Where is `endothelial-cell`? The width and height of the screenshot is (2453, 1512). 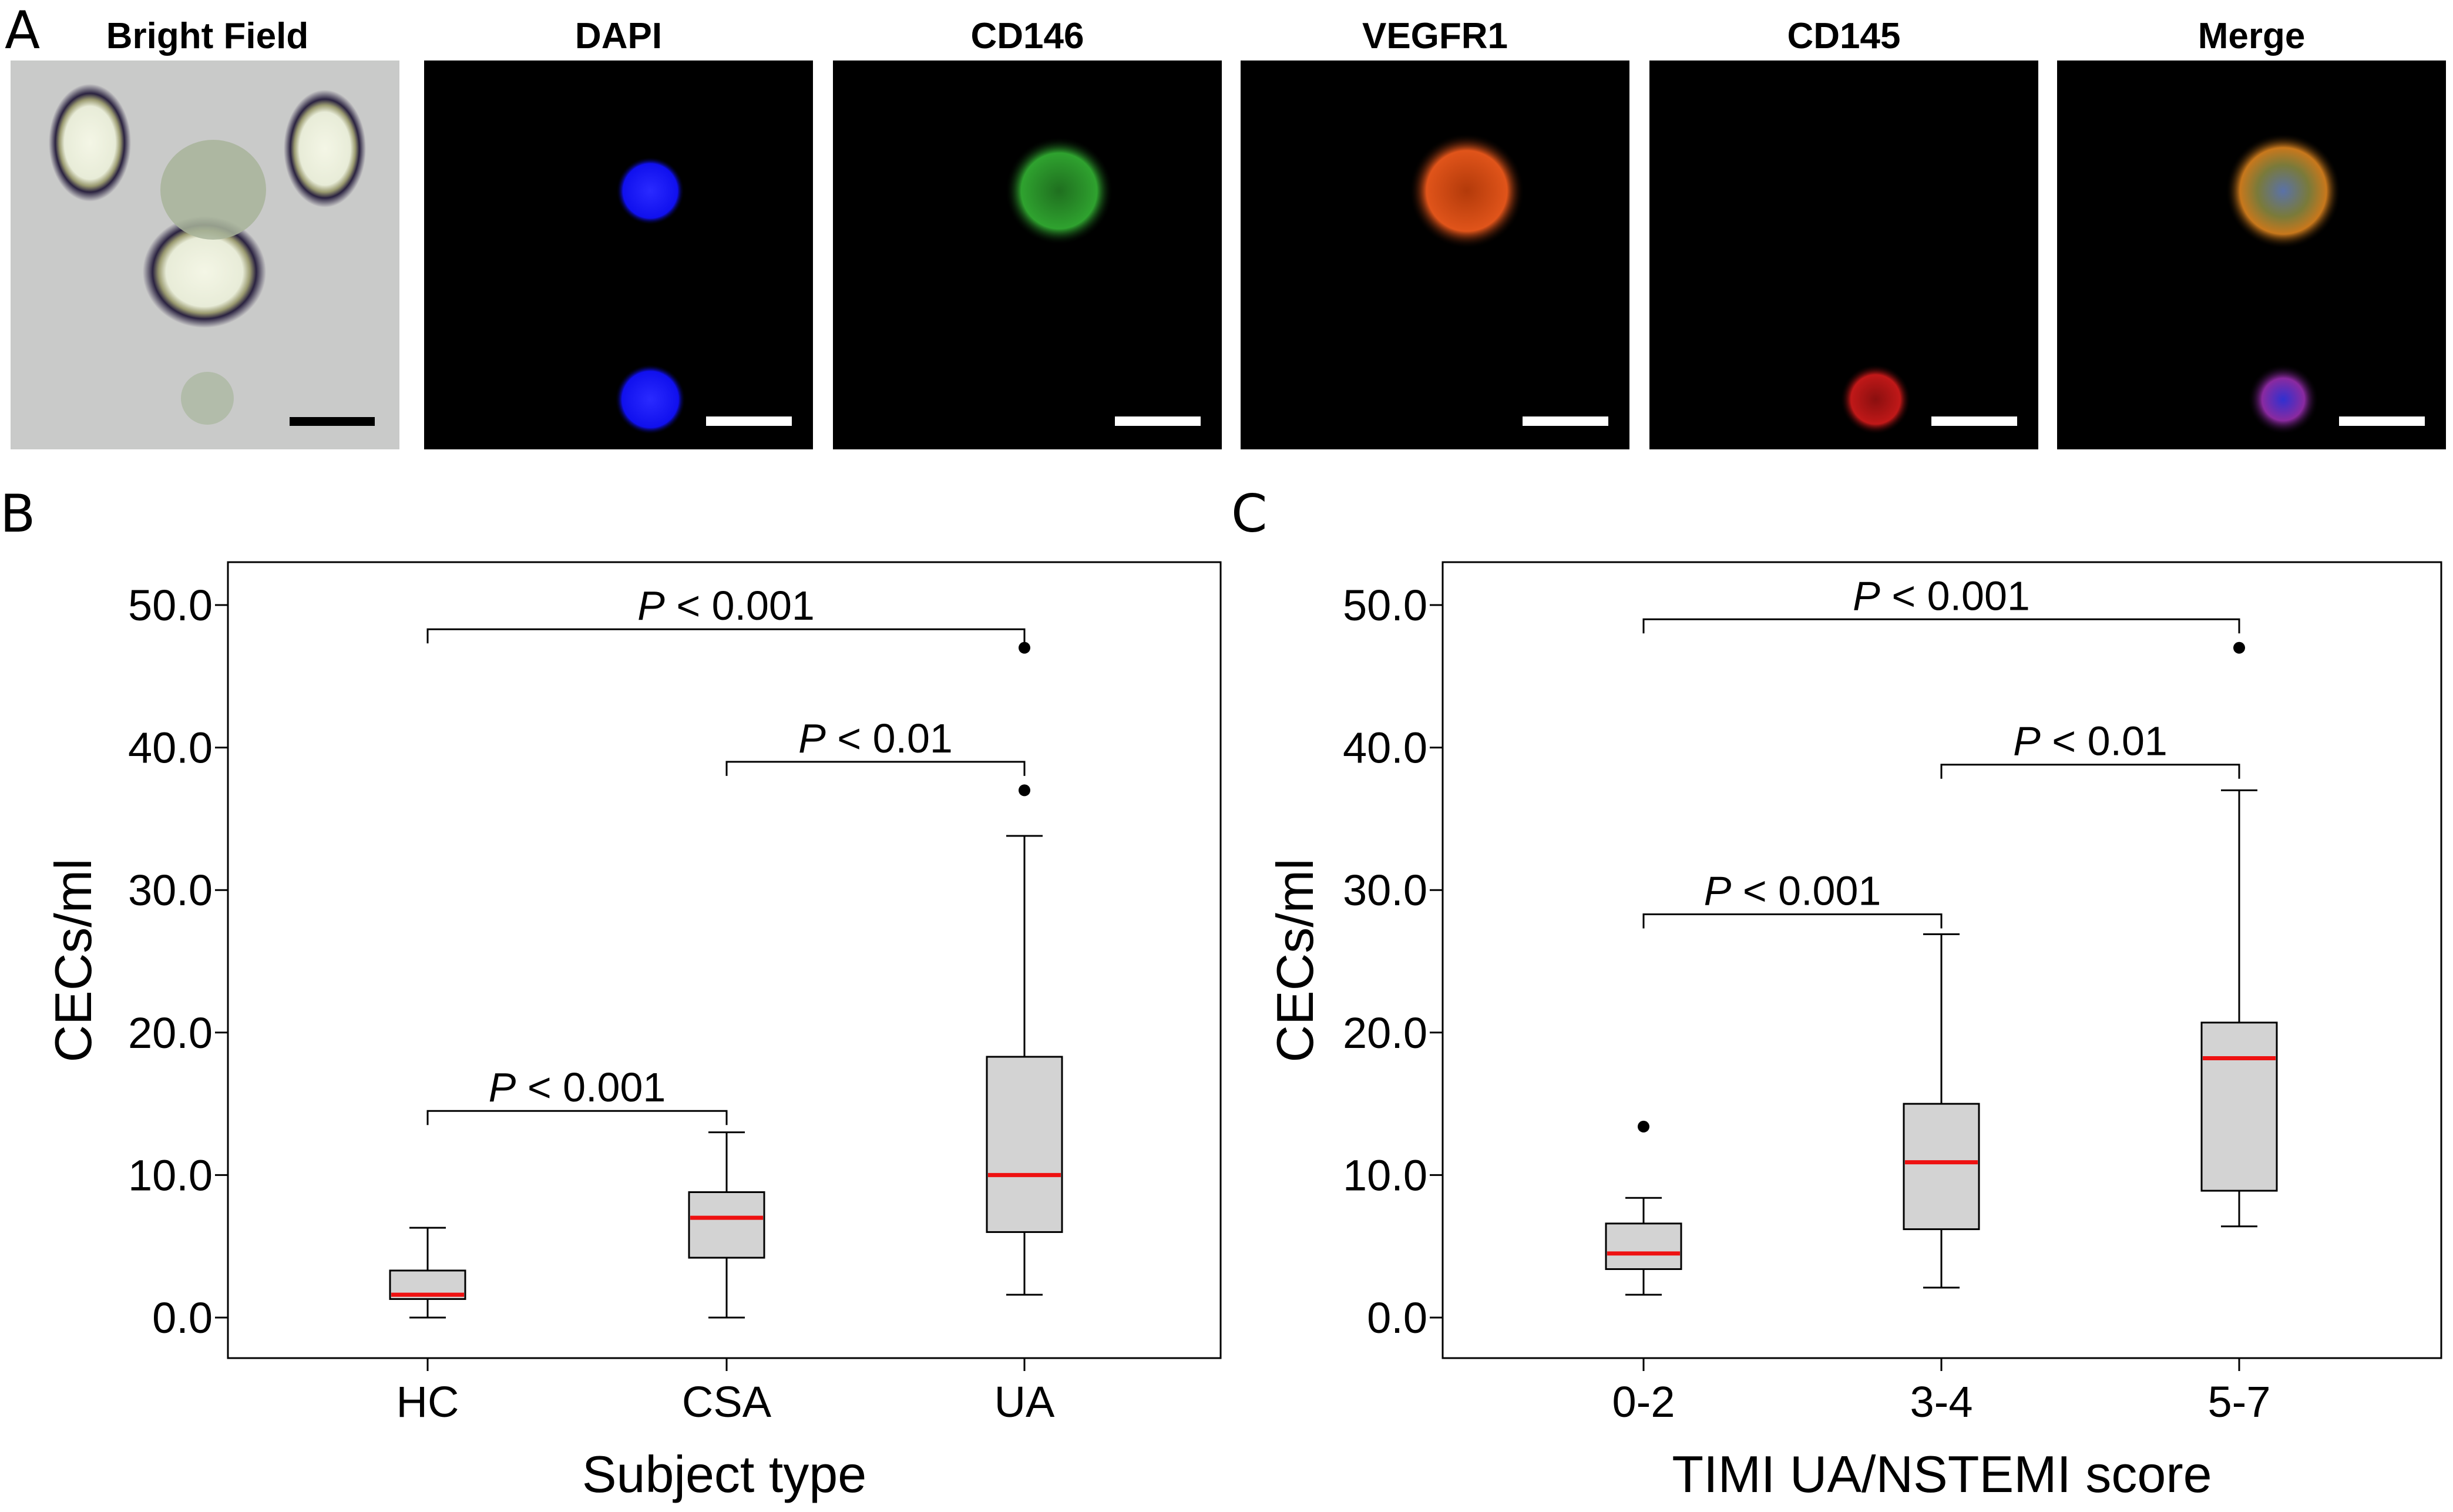 endothelial-cell is located at coordinates (213, 190).